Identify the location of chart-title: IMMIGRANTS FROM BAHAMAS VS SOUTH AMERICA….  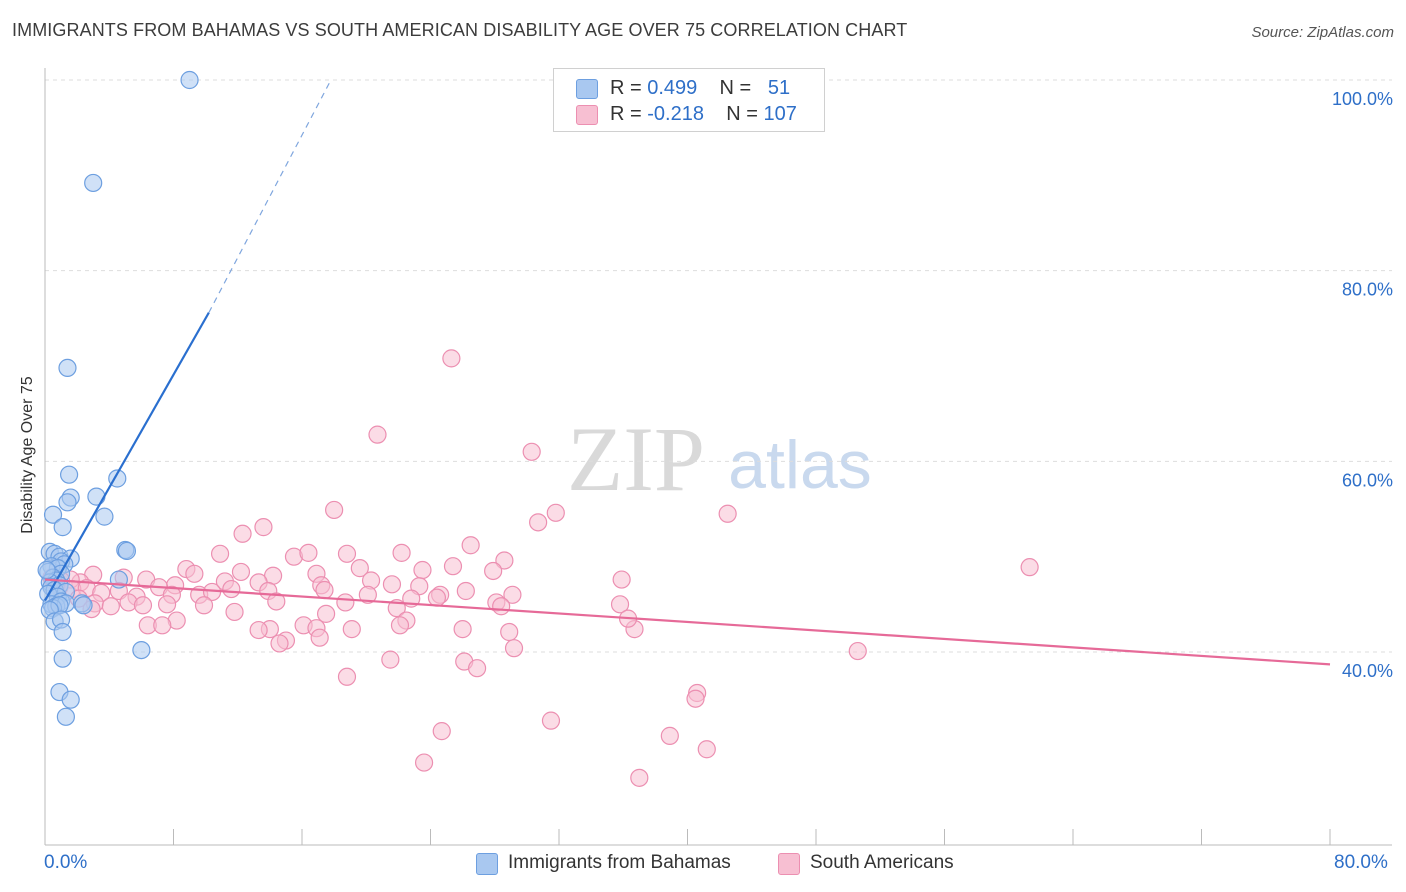
(460, 30).